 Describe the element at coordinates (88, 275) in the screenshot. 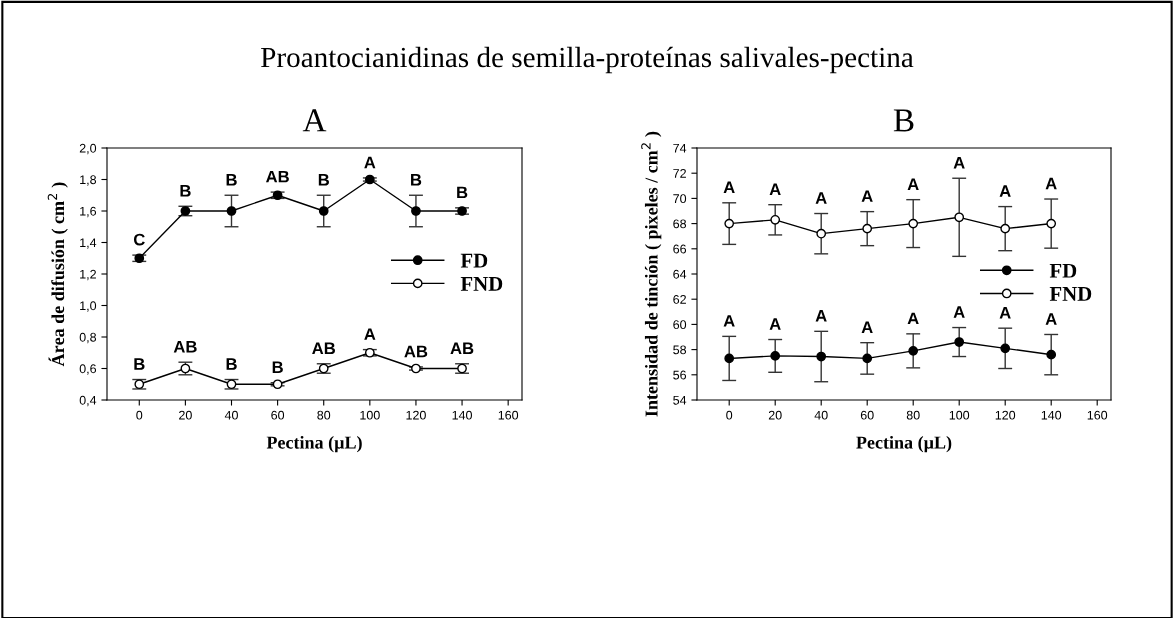

I see `y-tick-label: 1,2` at that location.